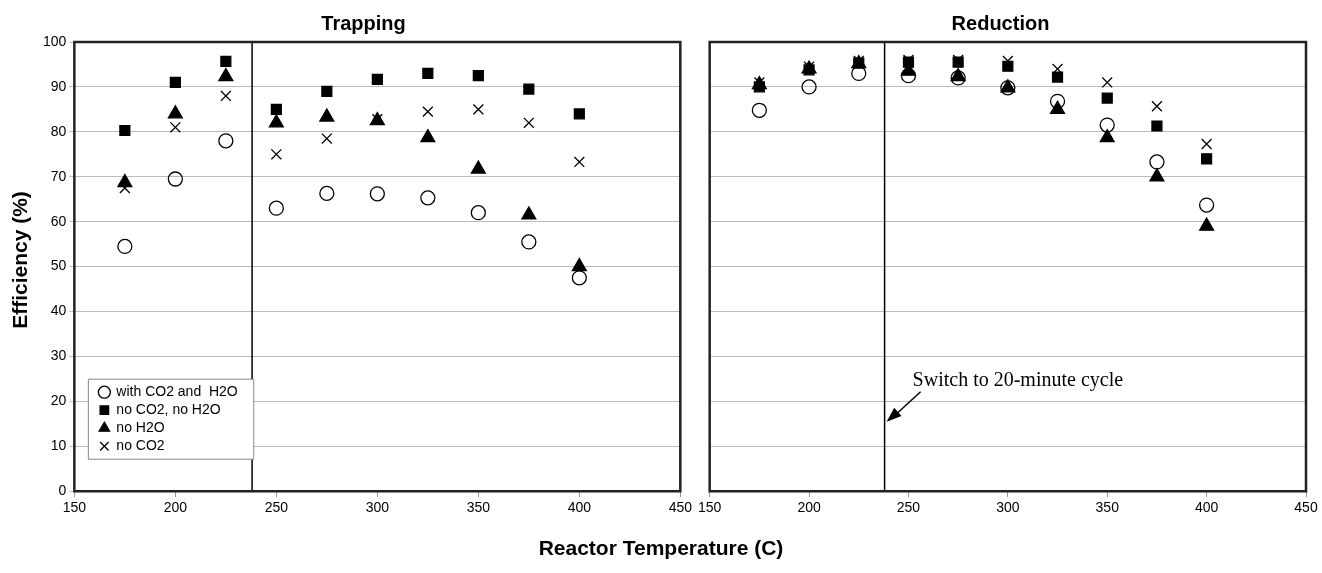  What do you see at coordinates (58, 175) in the screenshot?
I see `y-tick-label: 70` at bounding box center [58, 175].